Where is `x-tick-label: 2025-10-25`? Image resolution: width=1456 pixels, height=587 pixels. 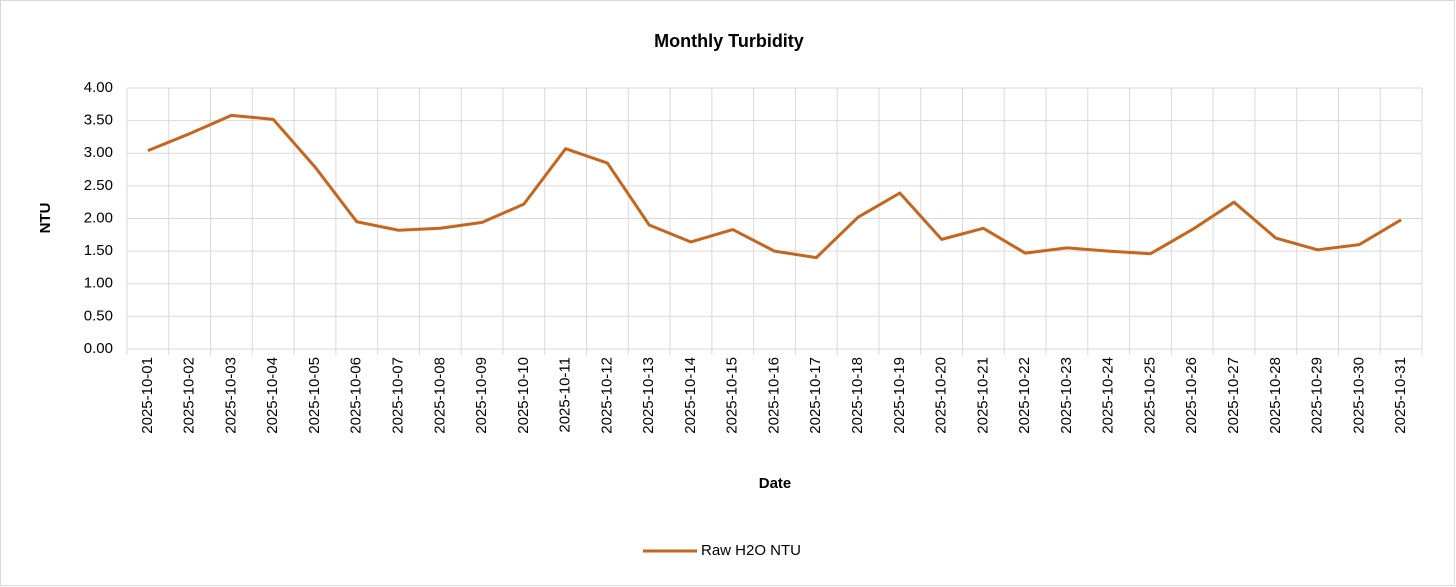 x-tick-label: 2025-10-25 is located at coordinates (1149, 395).